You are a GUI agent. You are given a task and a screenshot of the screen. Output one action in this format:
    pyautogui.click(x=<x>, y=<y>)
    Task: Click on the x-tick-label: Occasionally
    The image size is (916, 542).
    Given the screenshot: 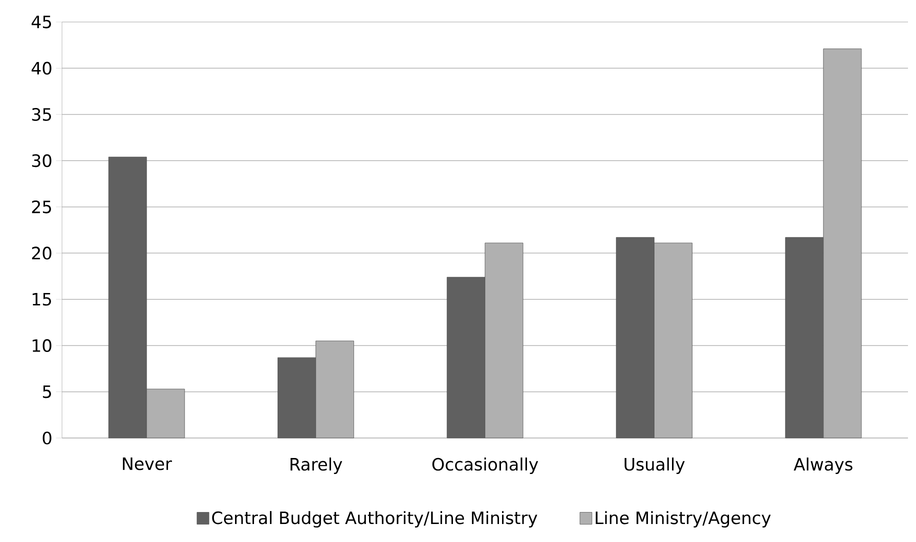 What is the action you would take?
    pyautogui.click(x=485, y=466)
    